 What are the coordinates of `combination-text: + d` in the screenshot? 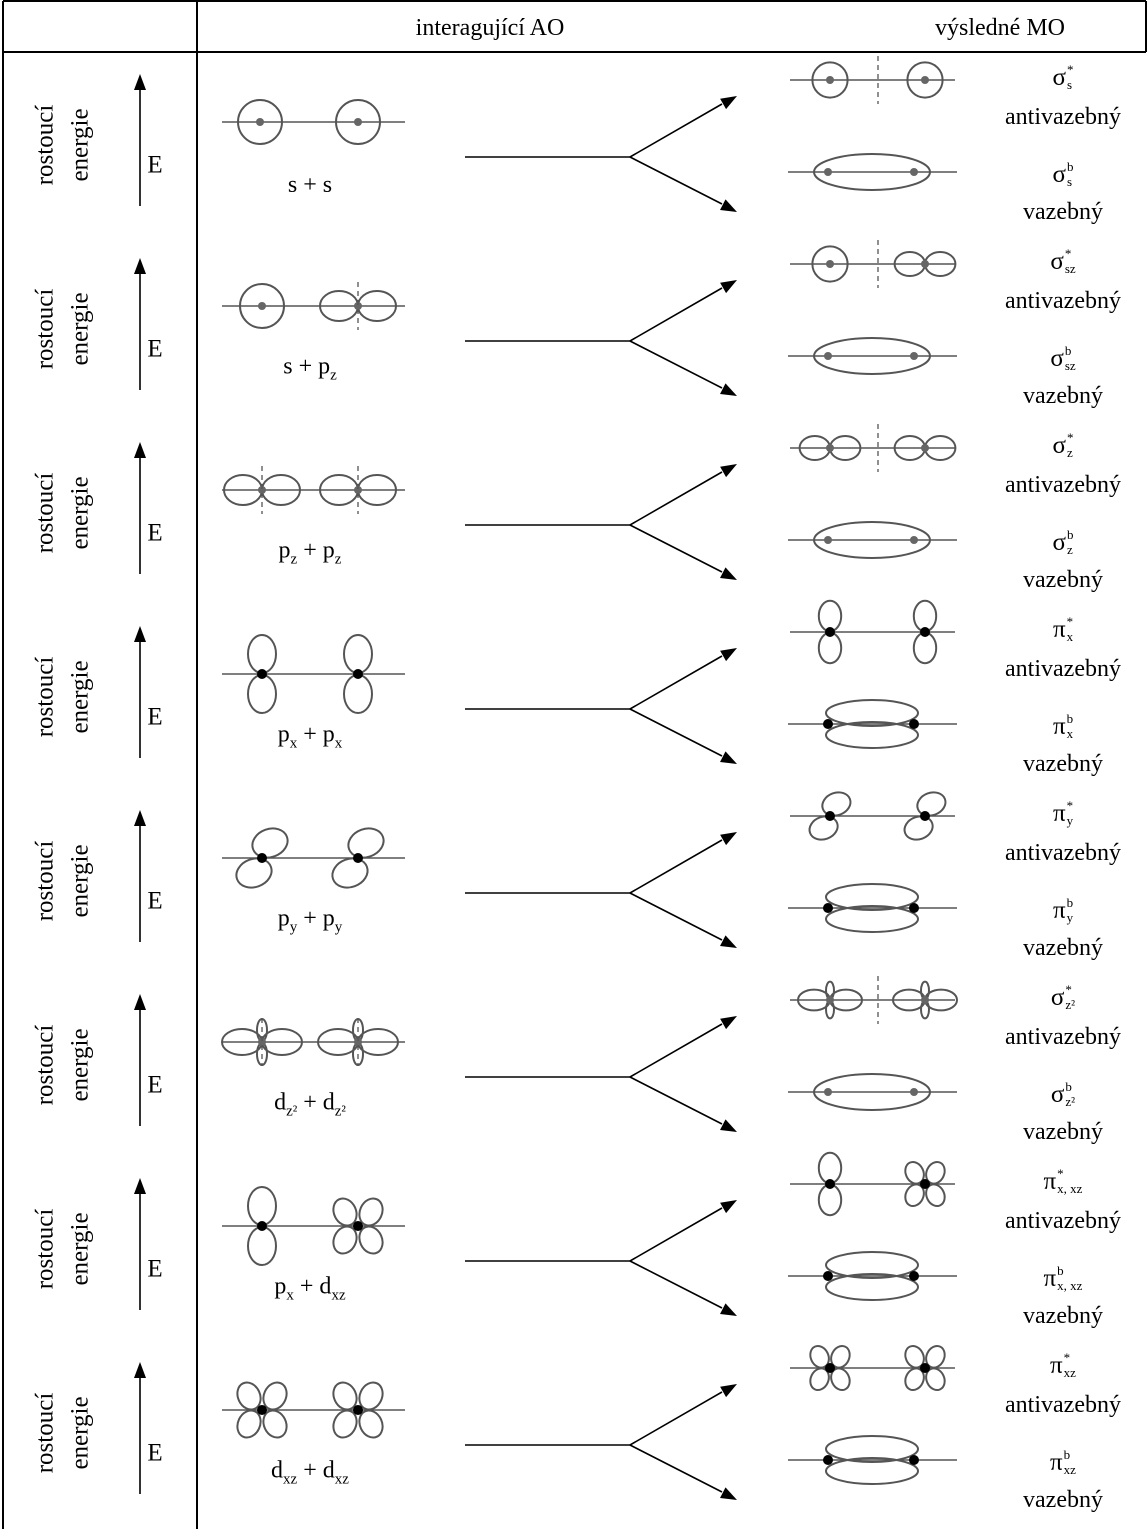 It's located at (316, 1102).